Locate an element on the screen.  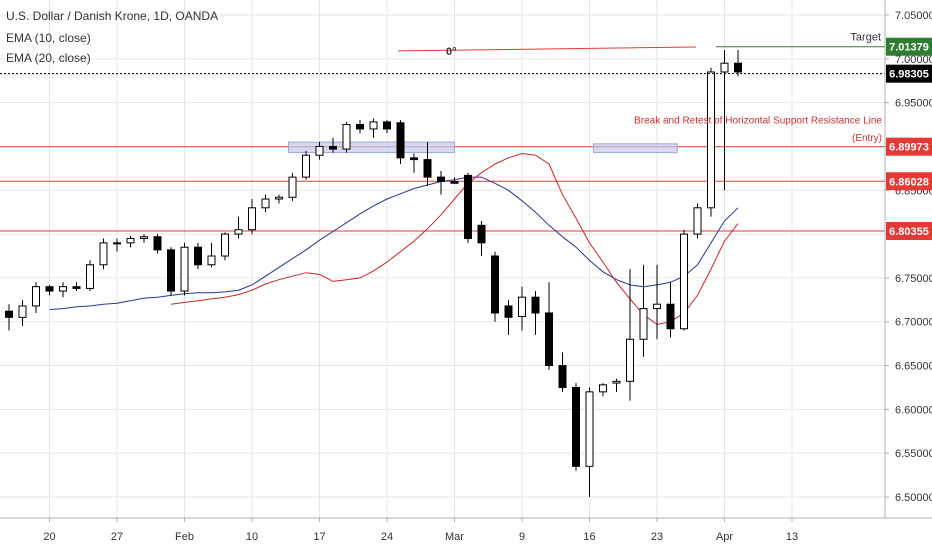
ema20-legend: EMA (20, close) is located at coordinates (48, 58).